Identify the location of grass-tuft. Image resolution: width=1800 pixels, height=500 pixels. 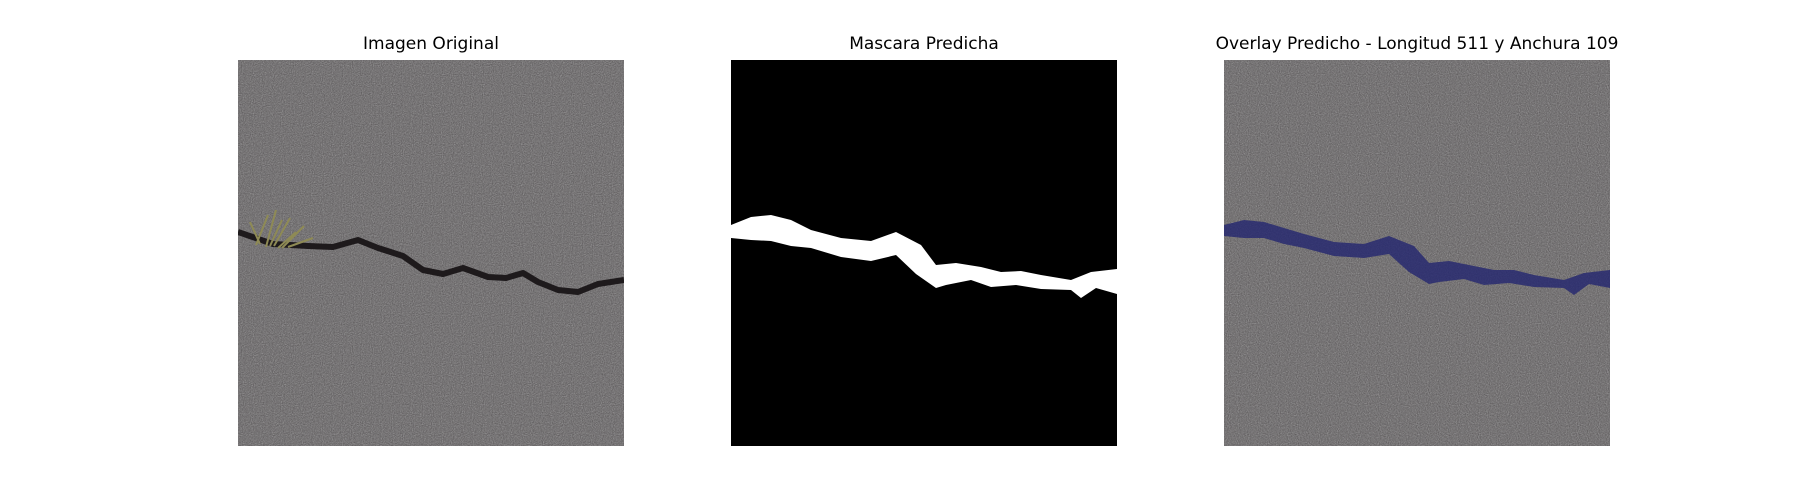
(281, 229).